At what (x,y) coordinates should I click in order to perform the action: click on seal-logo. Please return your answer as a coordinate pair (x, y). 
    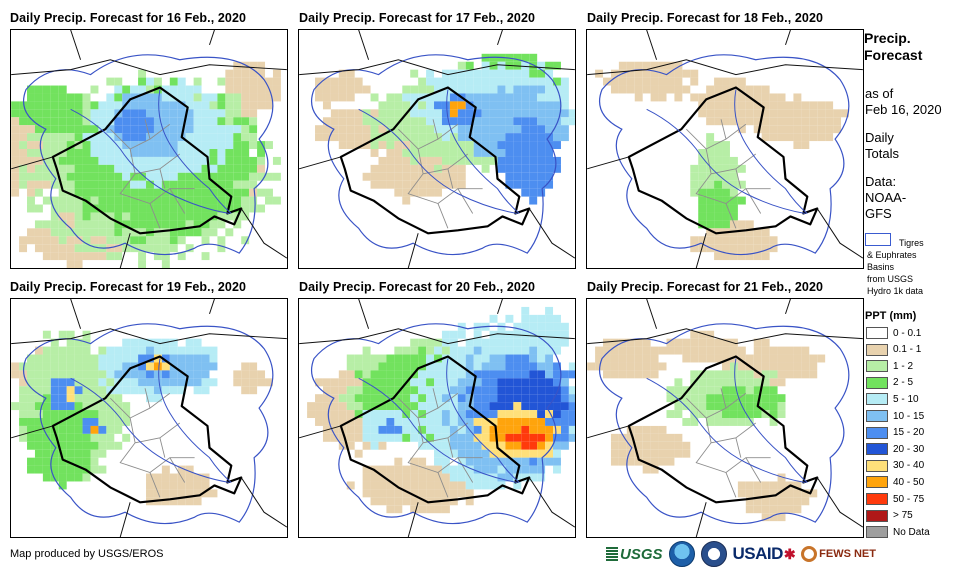
    Looking at the image, I should click on (713, 554).